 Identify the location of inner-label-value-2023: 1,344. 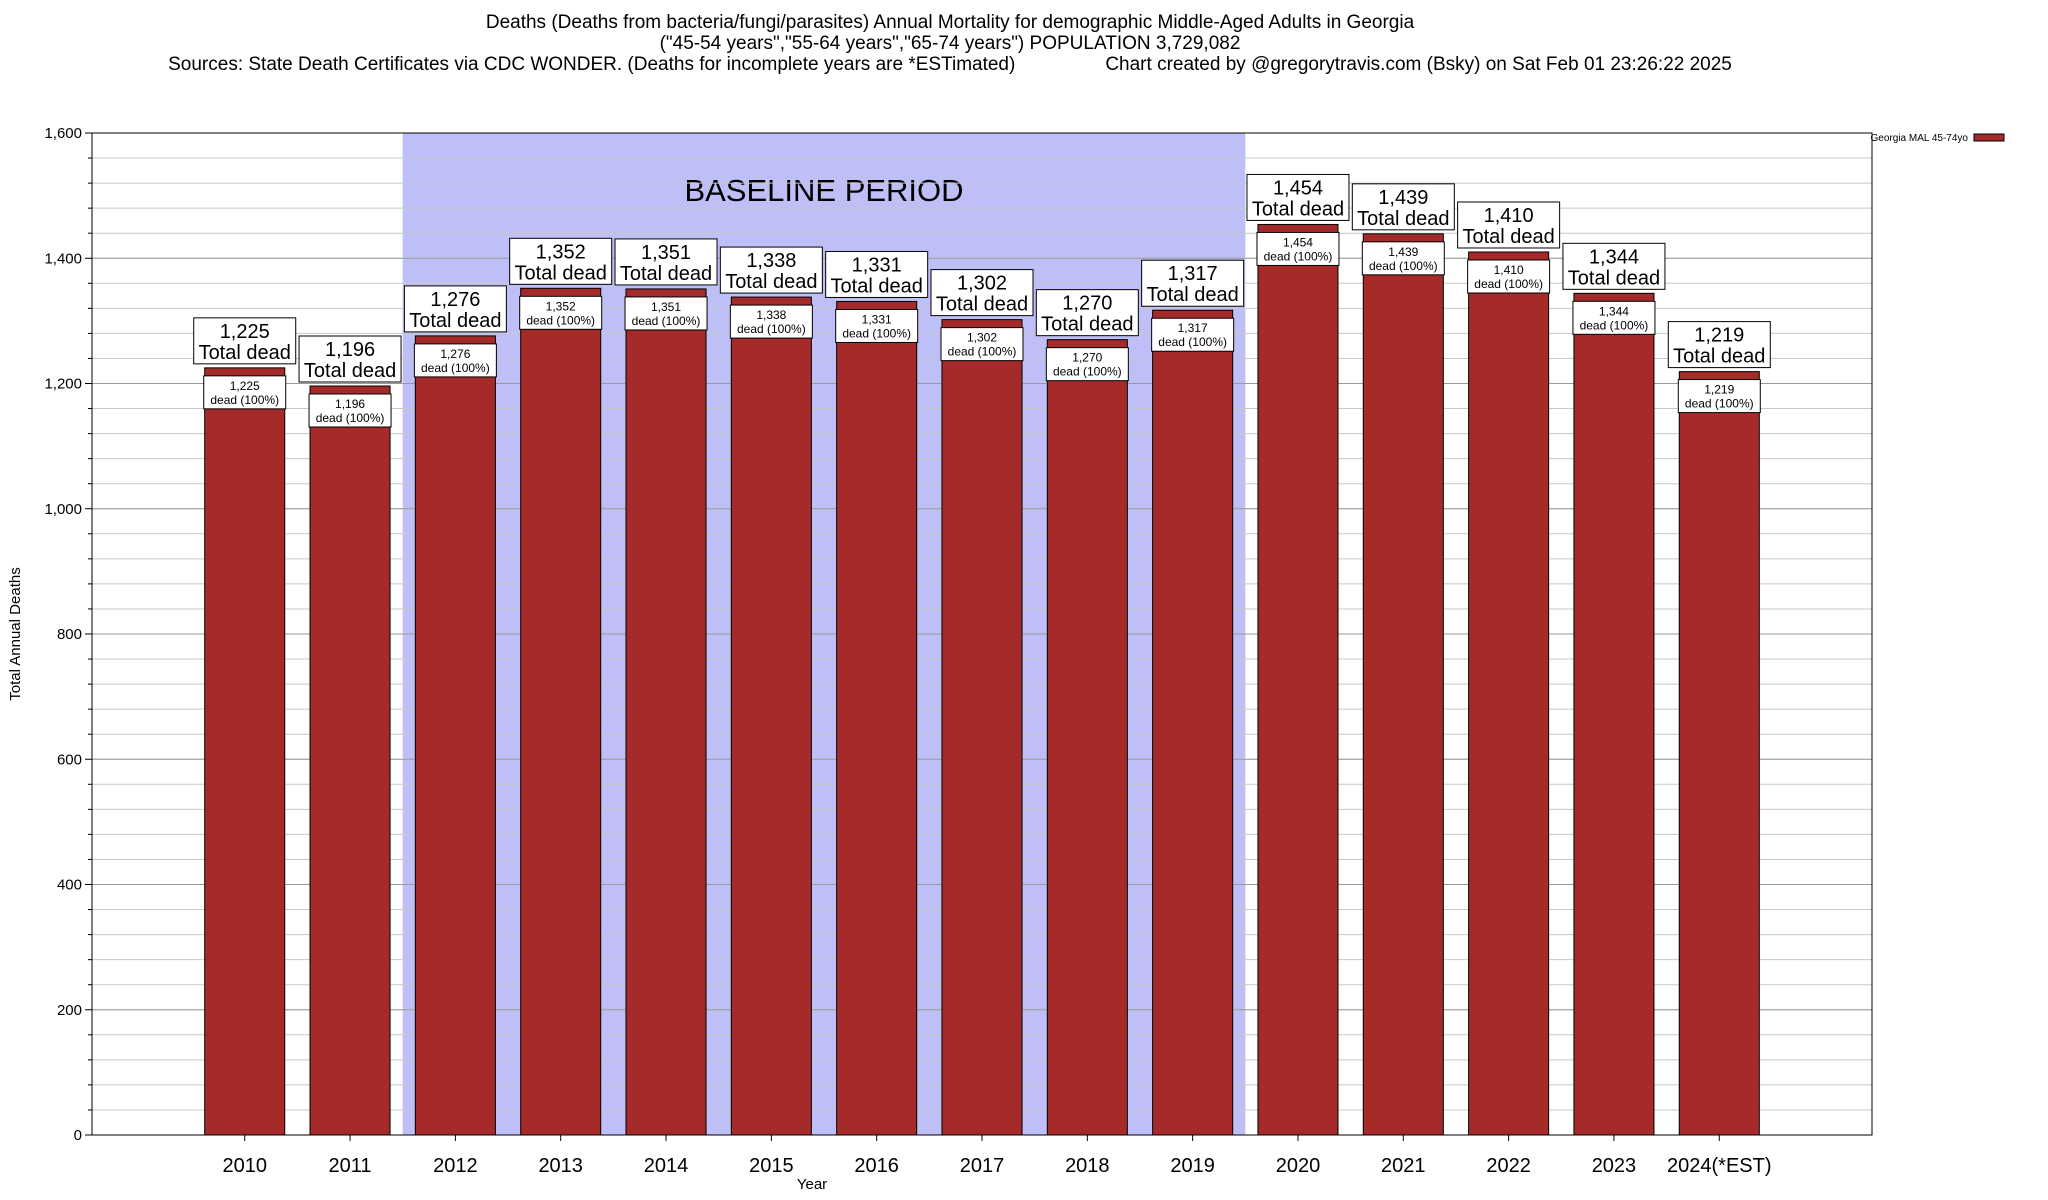
(1614, 311).